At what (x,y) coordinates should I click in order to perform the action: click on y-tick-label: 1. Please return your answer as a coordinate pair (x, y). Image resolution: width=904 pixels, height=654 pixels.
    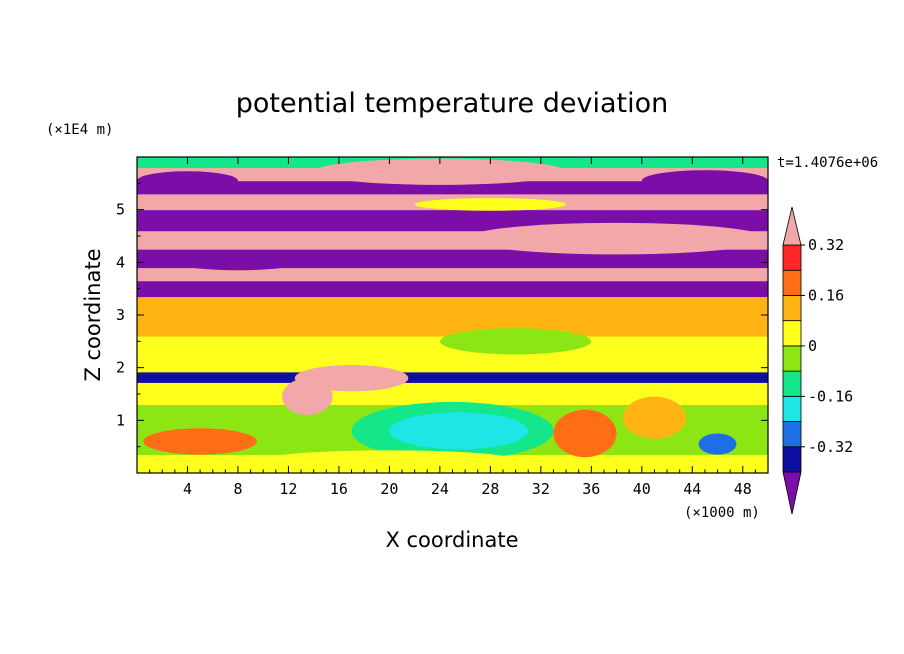
    Looking at the image, I should click on (120, 420).